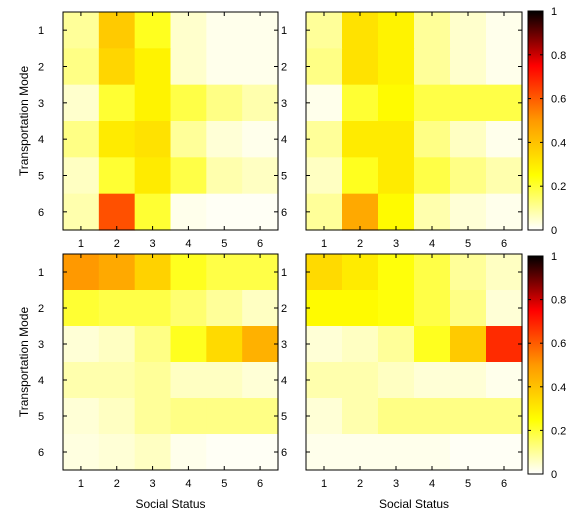 The height and width of the screenshot is (515, 583). Describe the element at coordinates (360, 244) in the screenshot. I see `x-tick-label: 2` at that location.